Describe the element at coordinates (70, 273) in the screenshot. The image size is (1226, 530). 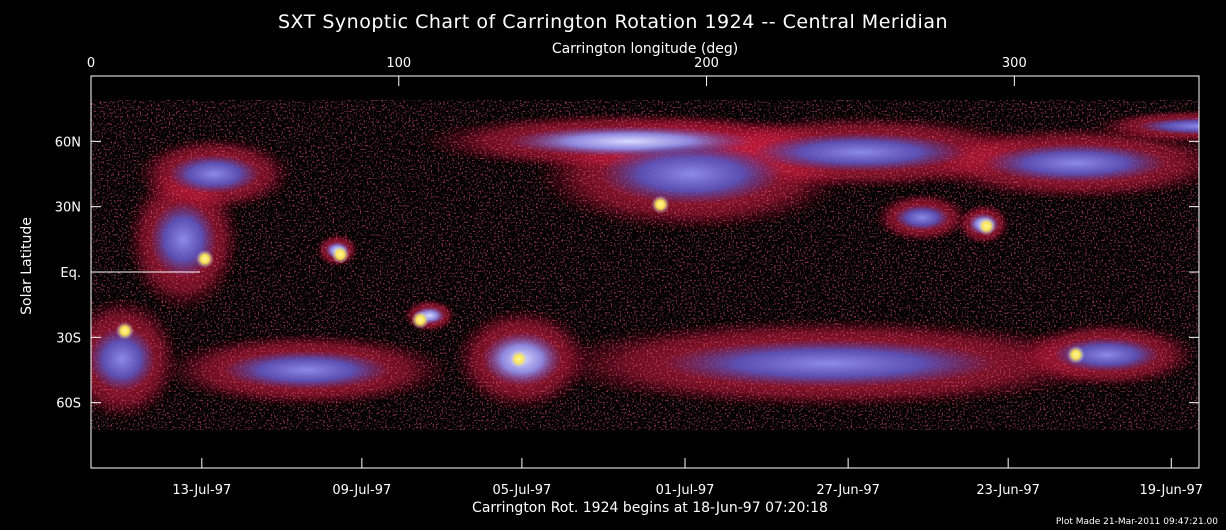
I see `left-tick-label-2: Eq.` at that location.